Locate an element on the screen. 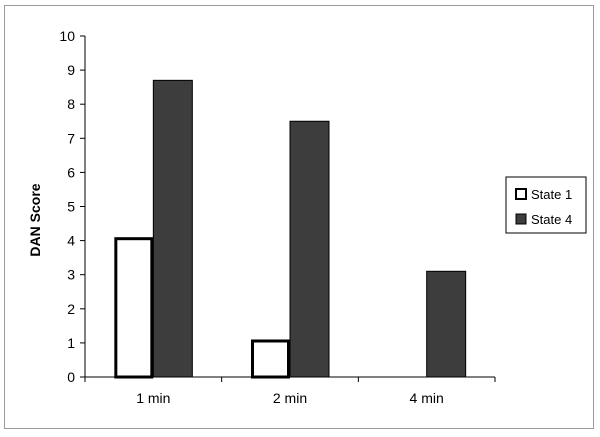 This screenshot has height=437, width=600. y-tick-label: 7 is located at coordinates (71, 138).